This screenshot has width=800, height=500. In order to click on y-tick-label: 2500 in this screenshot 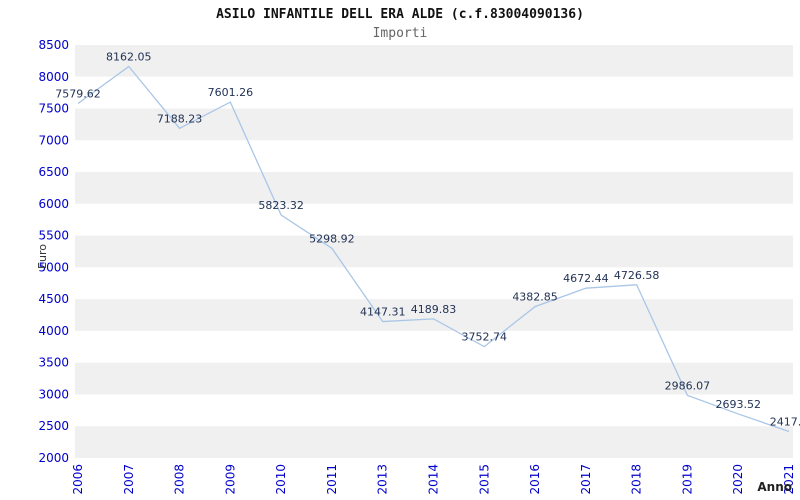, I will do `click(53, 426)`.